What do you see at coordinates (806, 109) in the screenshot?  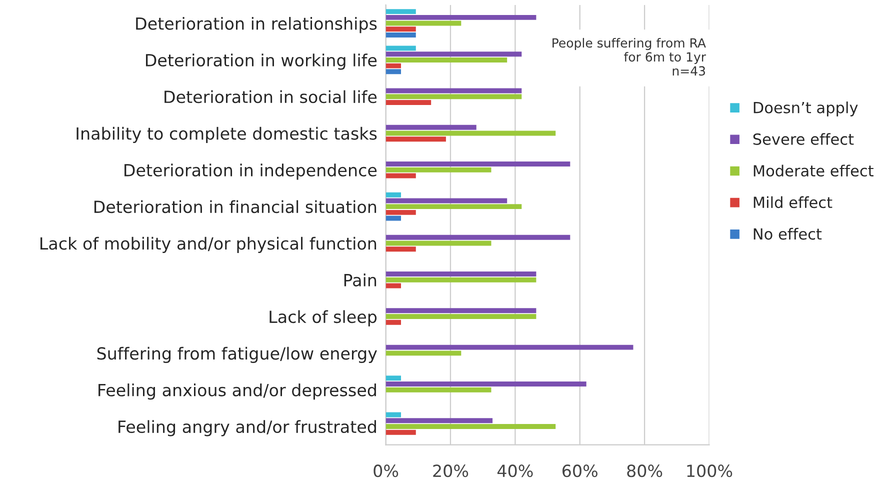 I see `legend-label: Doesn’t apply` at bounding box center [806, 109].